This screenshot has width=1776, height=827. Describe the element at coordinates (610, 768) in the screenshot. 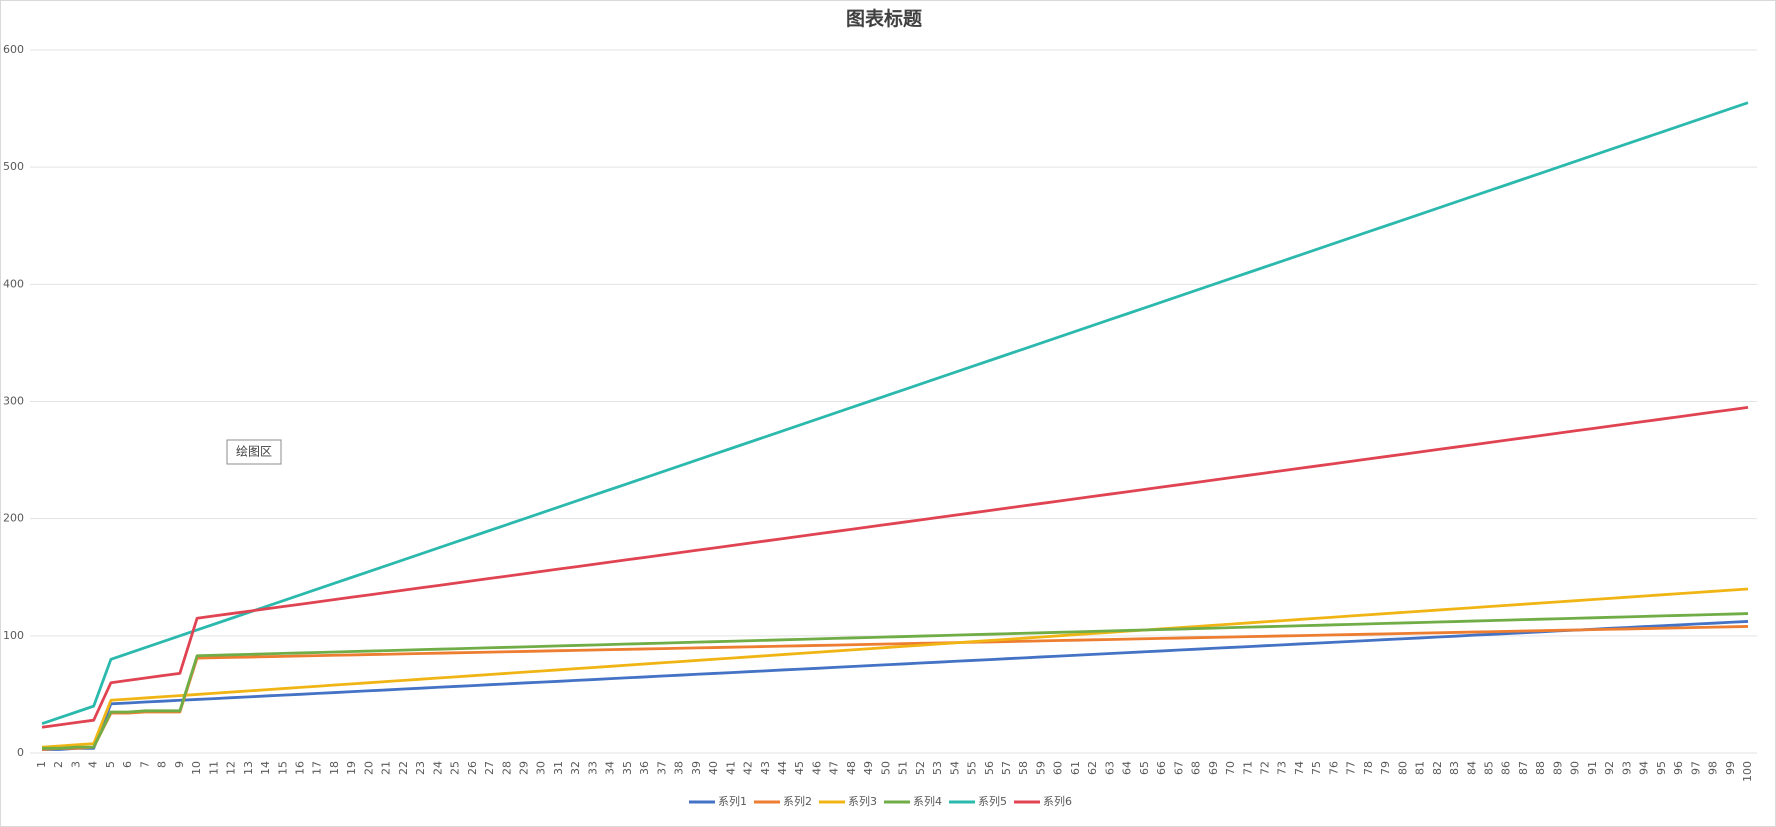

I see `x-tick-label: 34` at that location.